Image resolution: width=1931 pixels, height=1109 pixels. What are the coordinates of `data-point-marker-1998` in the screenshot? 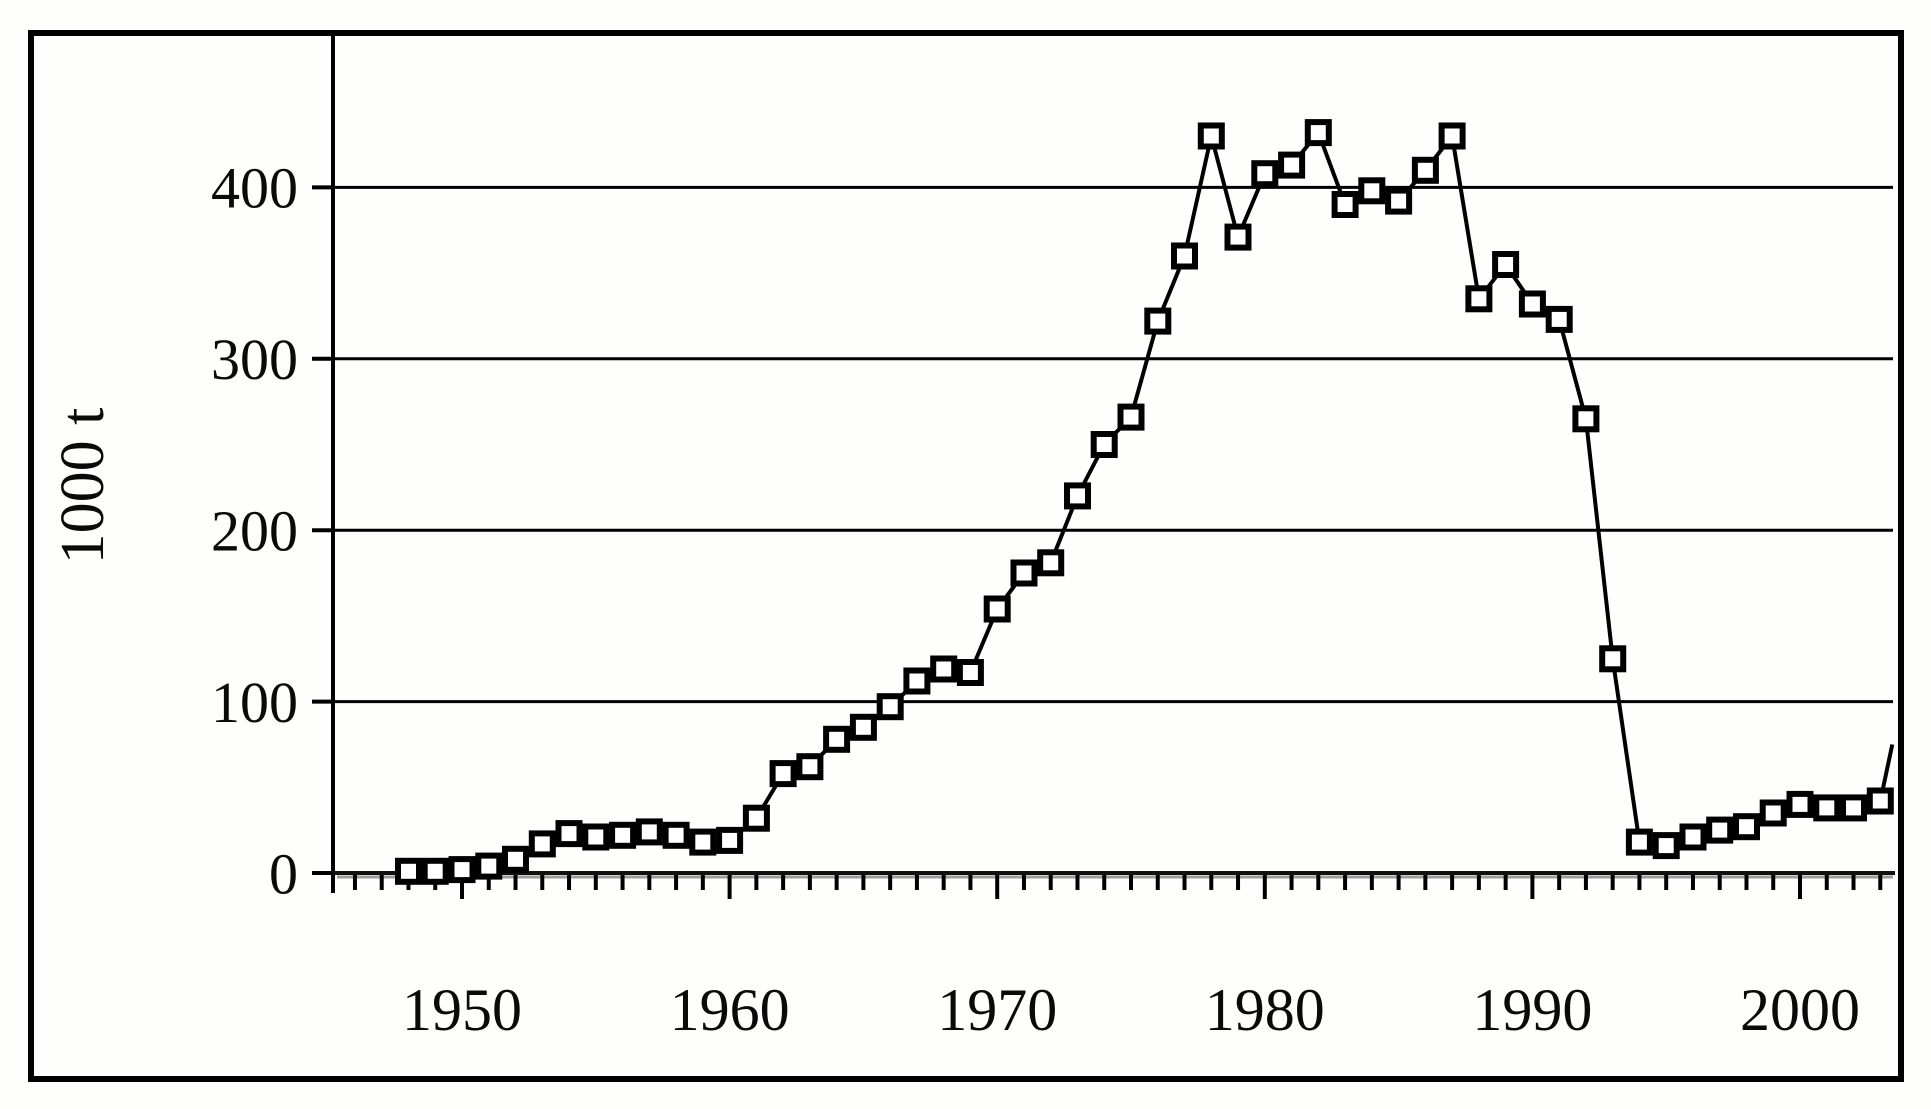 It's located at (1746, 827).